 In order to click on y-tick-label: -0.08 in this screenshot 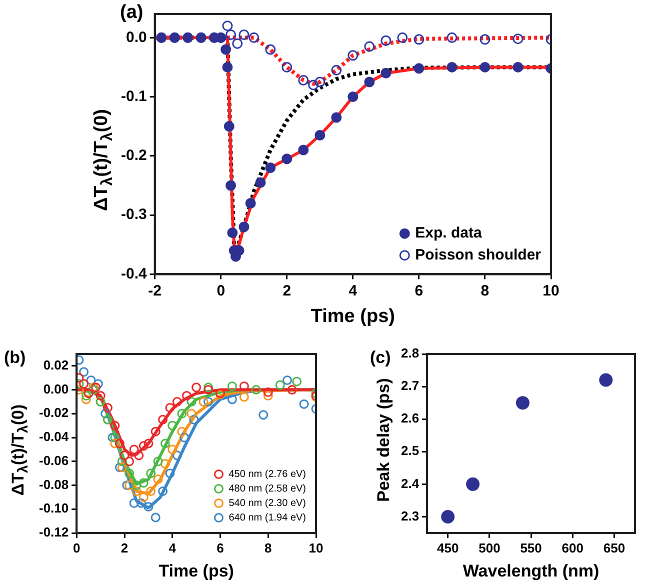, I will do `click(53, 484)`.